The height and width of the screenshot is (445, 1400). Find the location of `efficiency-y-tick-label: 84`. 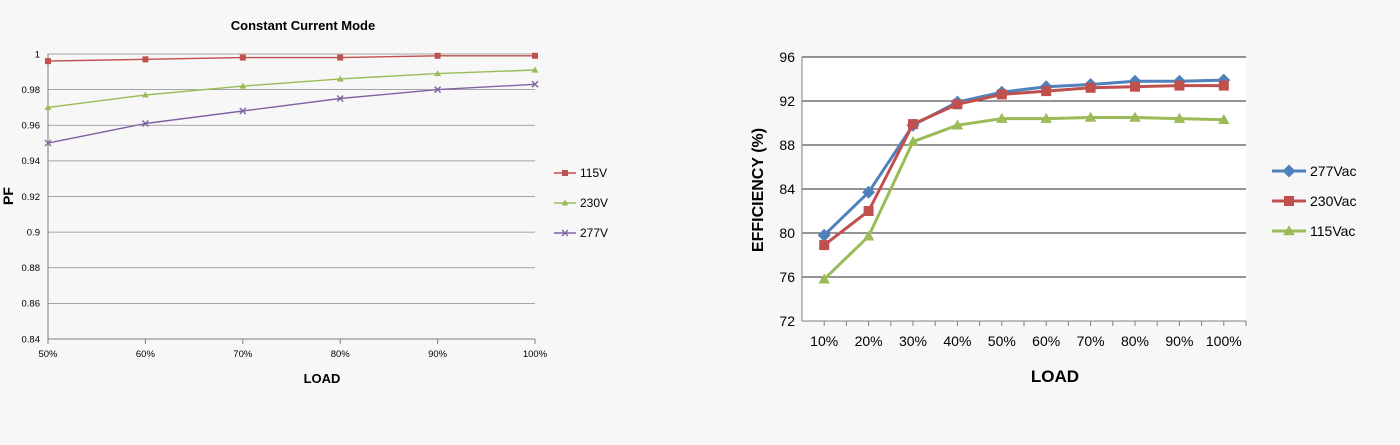

efficiency-y-tick-label: 84 is located at coordinates (787, 189).